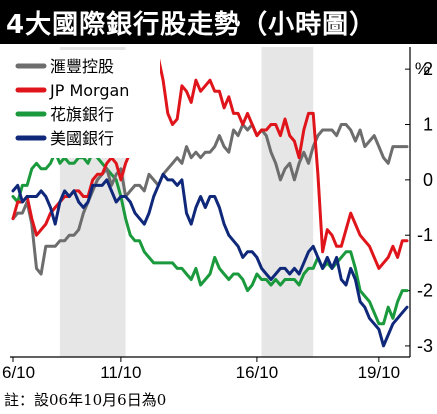  Describe the element at coordinates (89, 90) in the screenshot. I see `legend-label-1: JP Morgan` at that location.